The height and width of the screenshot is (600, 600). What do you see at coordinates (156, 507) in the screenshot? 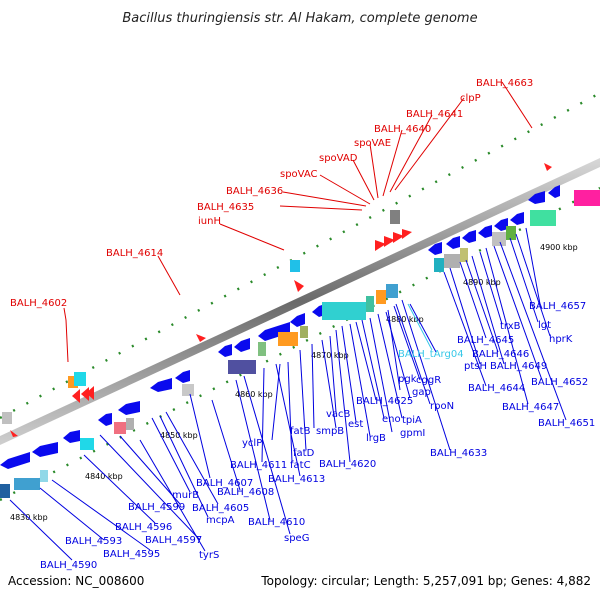
I see `gene-label-below: BALH_4599` at bounding box center [156, 507].